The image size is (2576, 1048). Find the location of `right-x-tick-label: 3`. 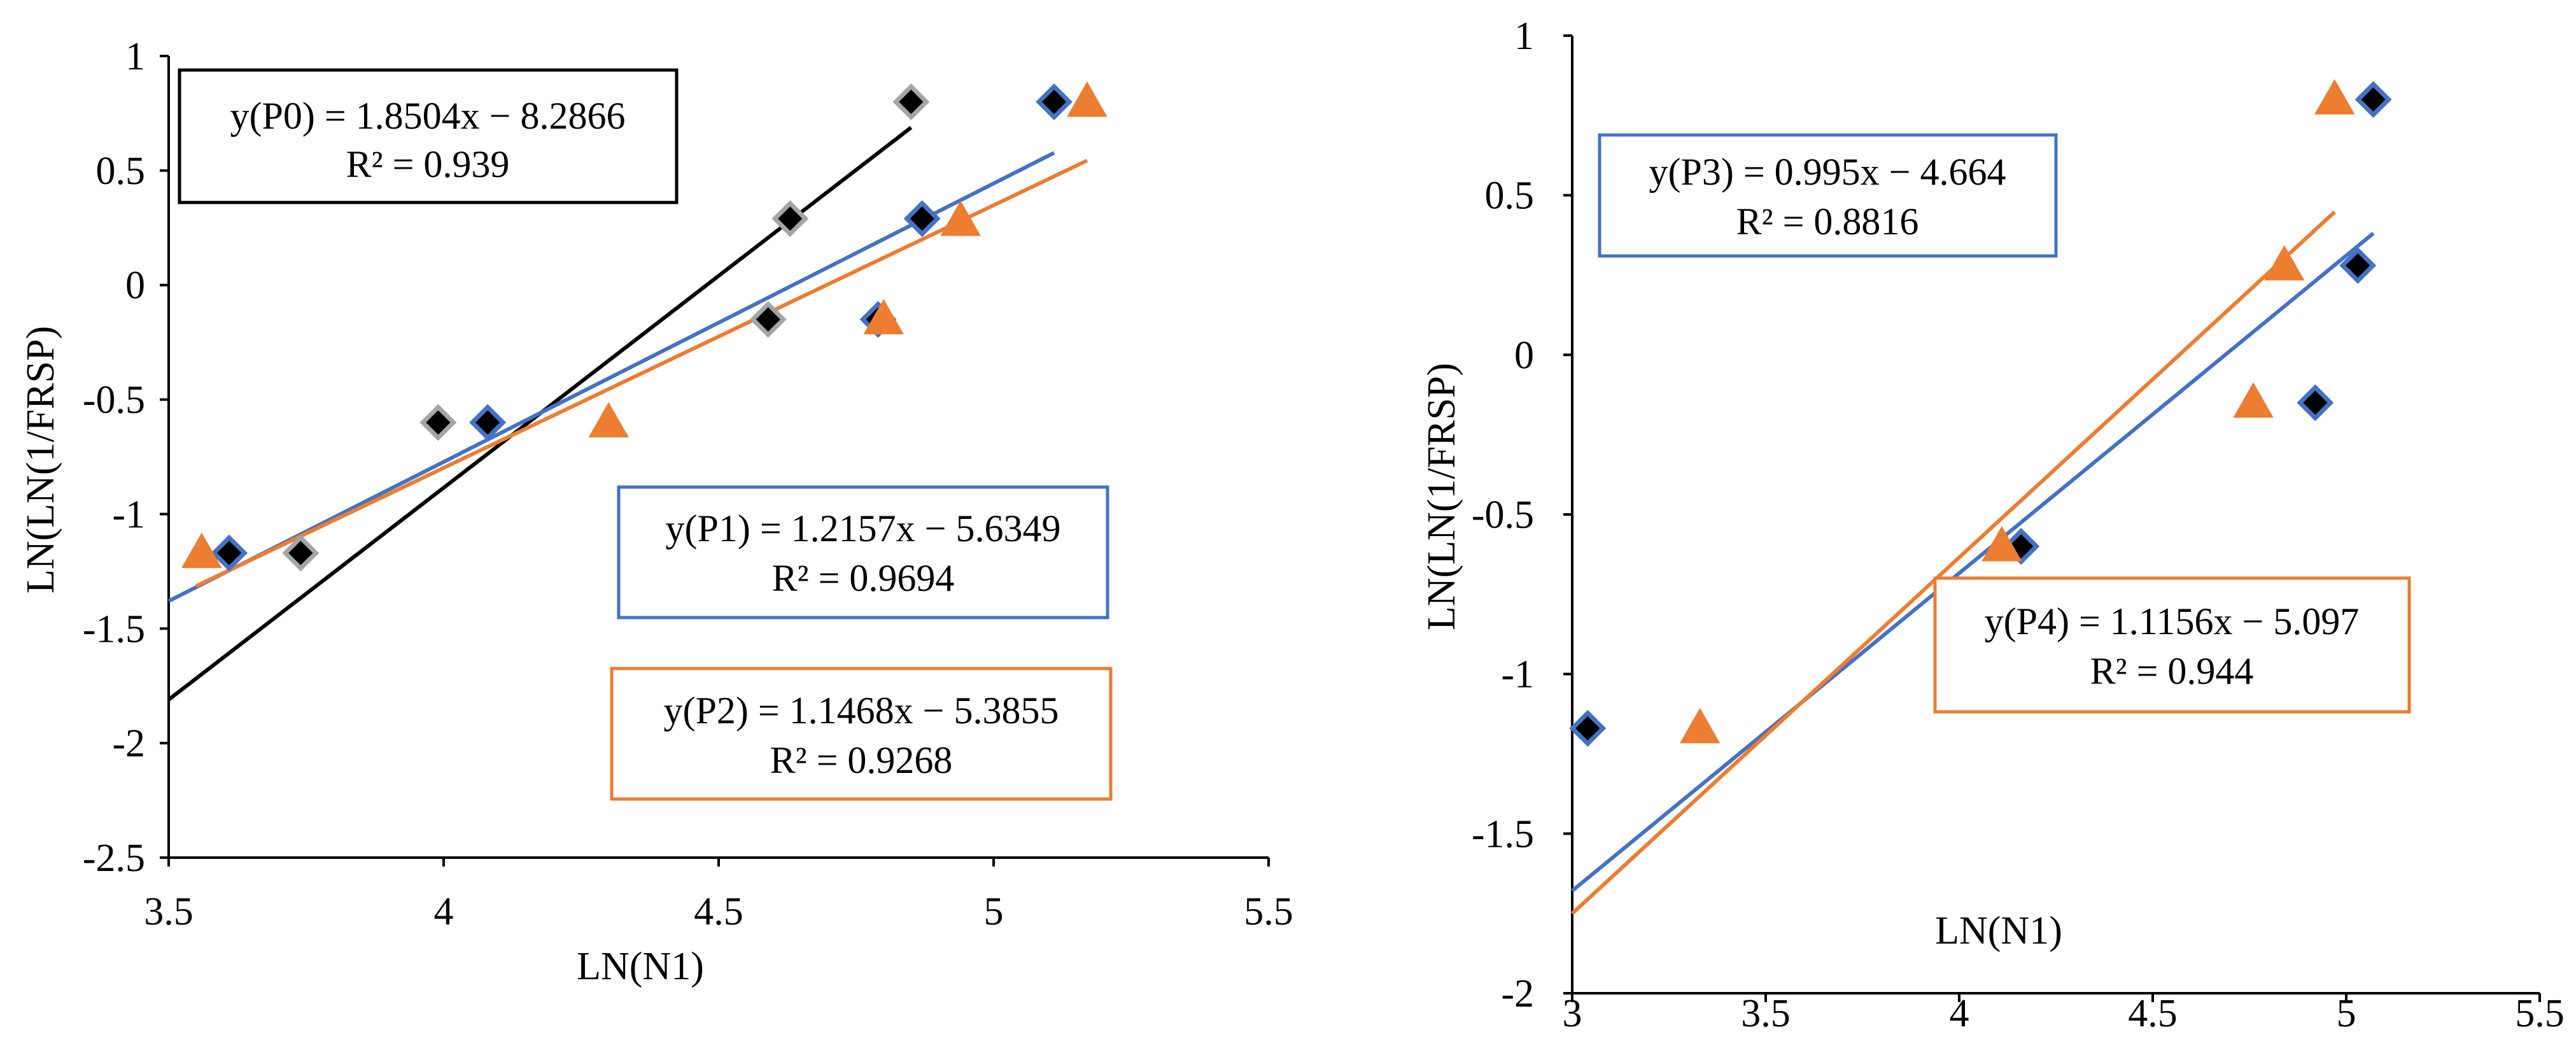

right-x-tick-label: 3 is located at coordinates (1573, 1013).